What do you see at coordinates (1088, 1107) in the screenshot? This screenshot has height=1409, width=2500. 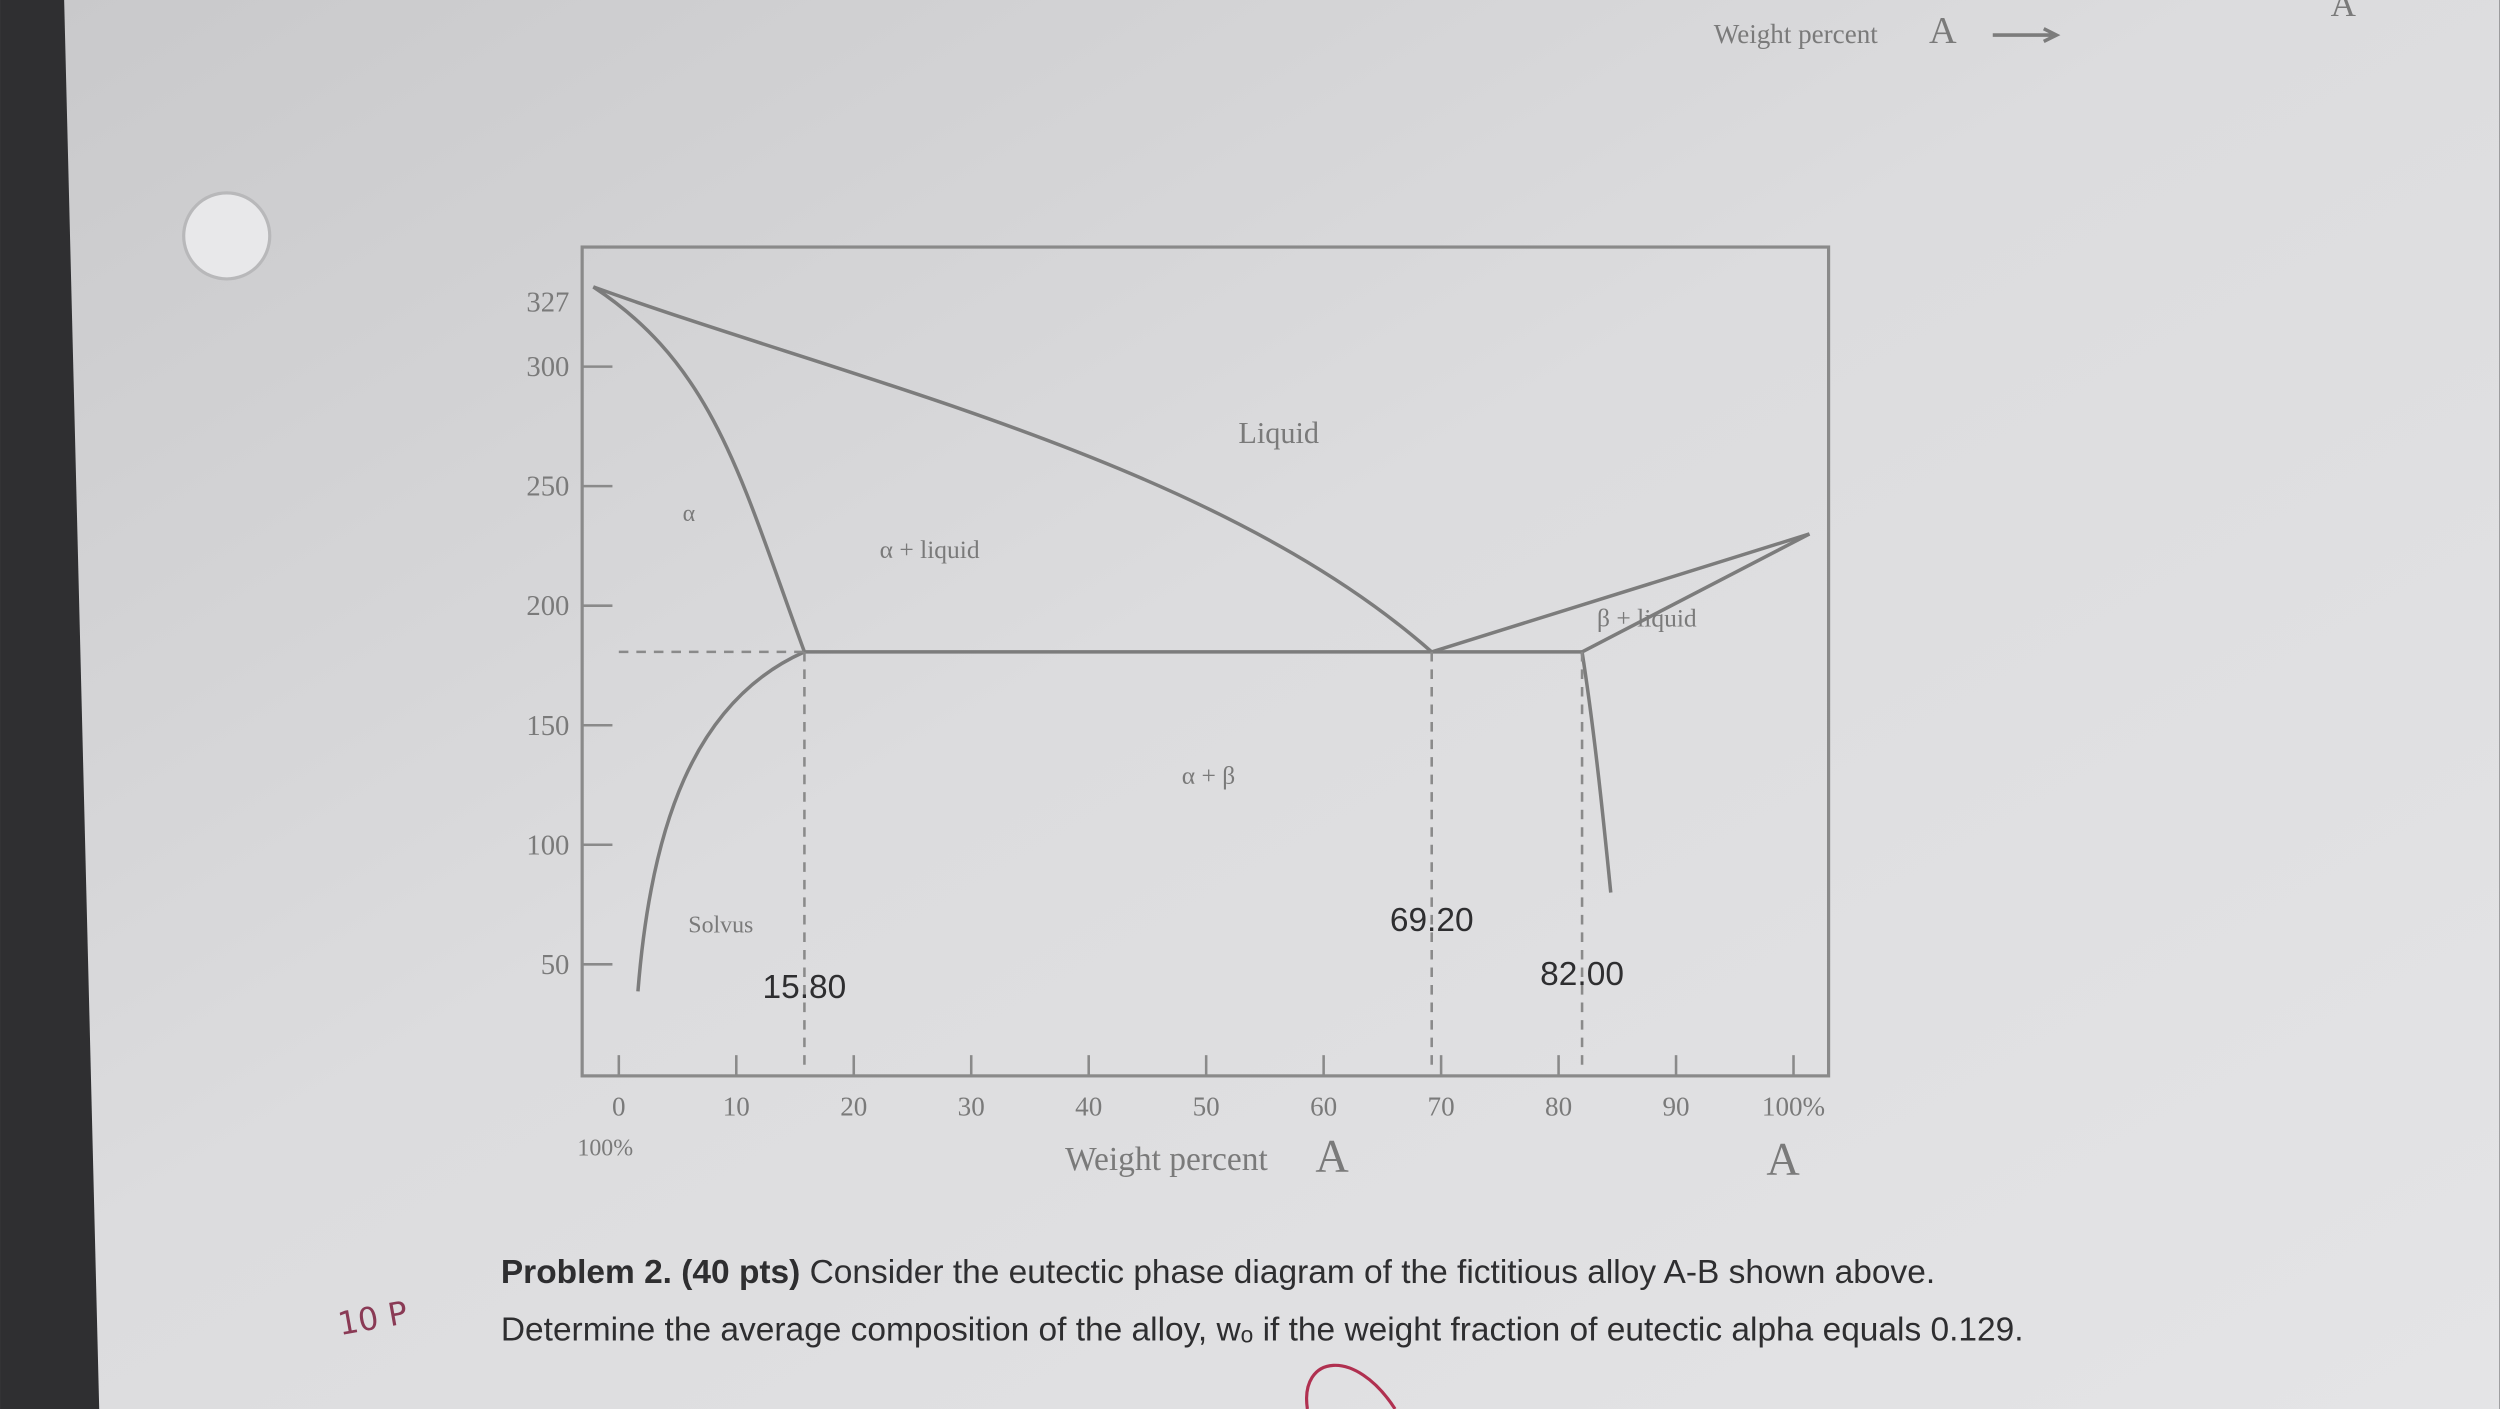 I see `x-tick-label: 40` at bounding box center [1088, 1107].